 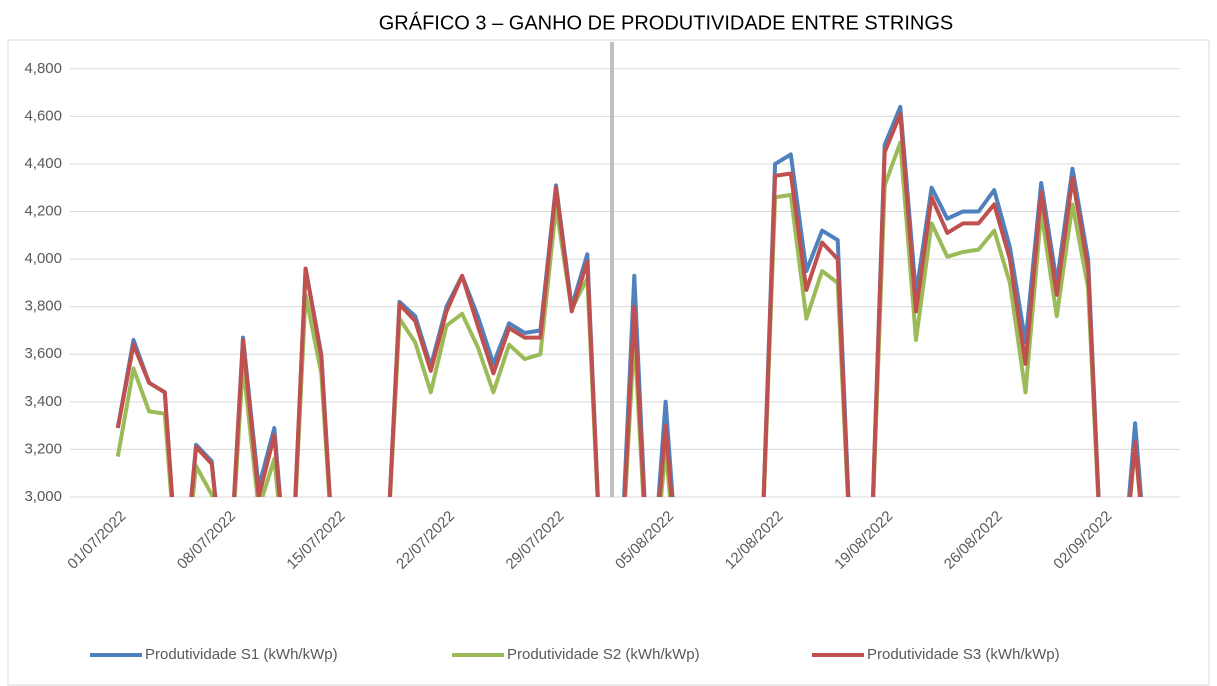 I want to click on y-tick-label: 4,600, so click(x=43, y=115).